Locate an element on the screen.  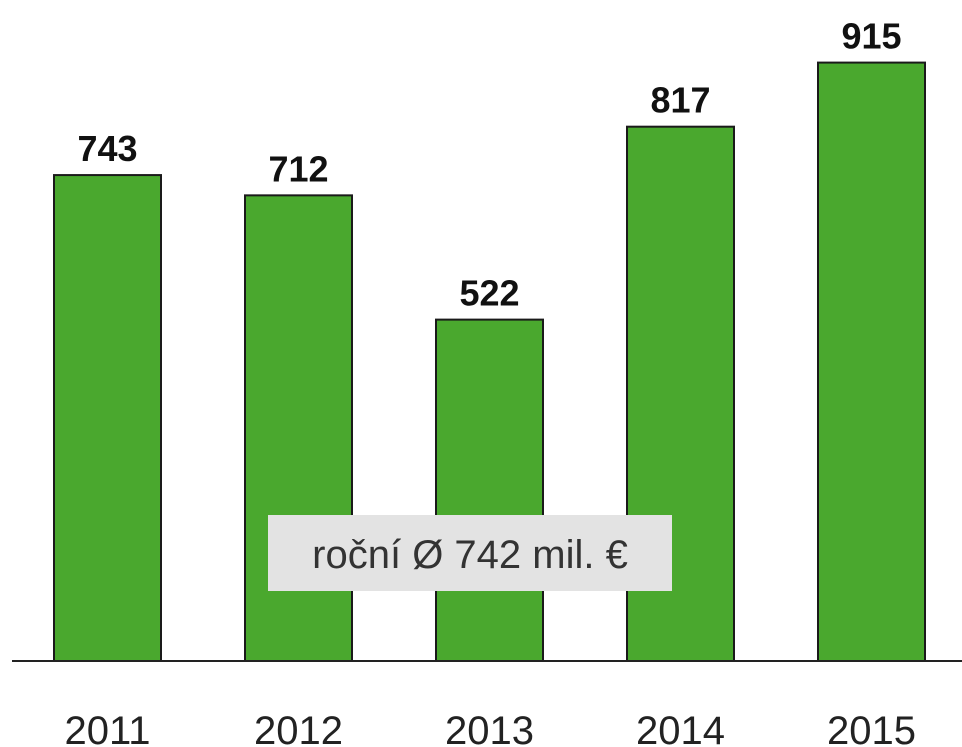
annotation: roční Ø 742 mil. € is located at coordinates (470, 555).